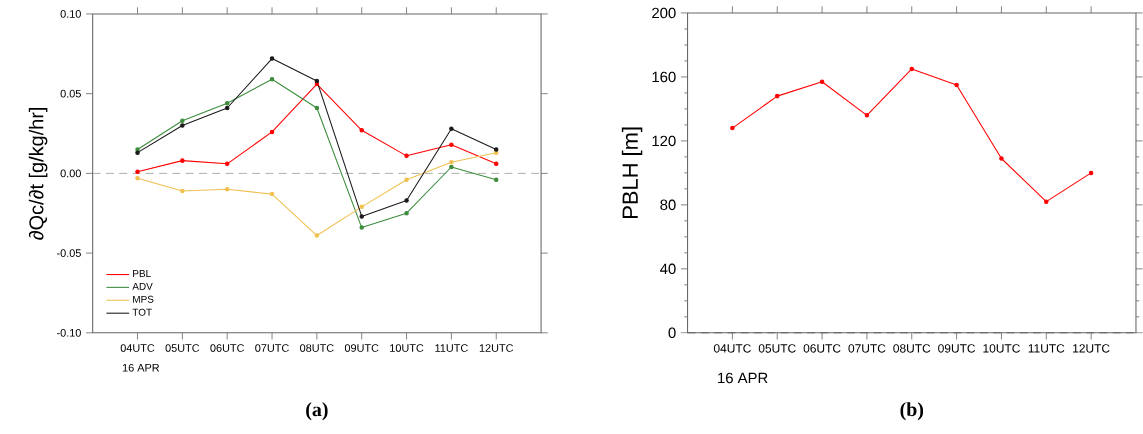 The width and height of the screenshot is (1143, 434). Describe the element at coordinates (912, 411) in the screenshot. I see `text: (b)` at that location.